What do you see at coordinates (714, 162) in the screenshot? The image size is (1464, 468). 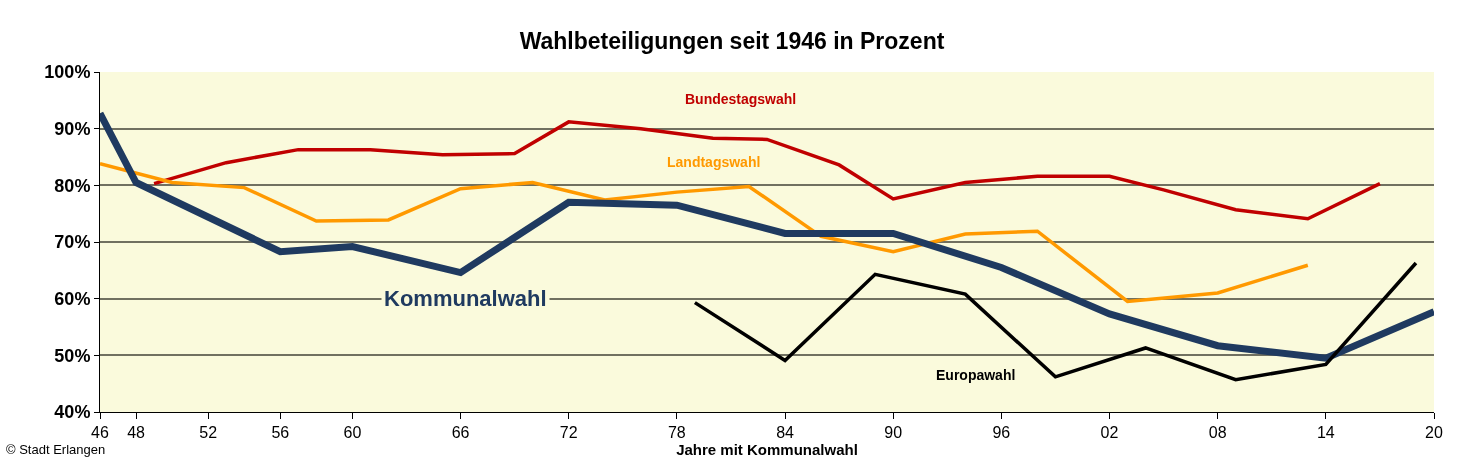 I see `series-label: Landtagswahl` at bounding box center [714, 162].